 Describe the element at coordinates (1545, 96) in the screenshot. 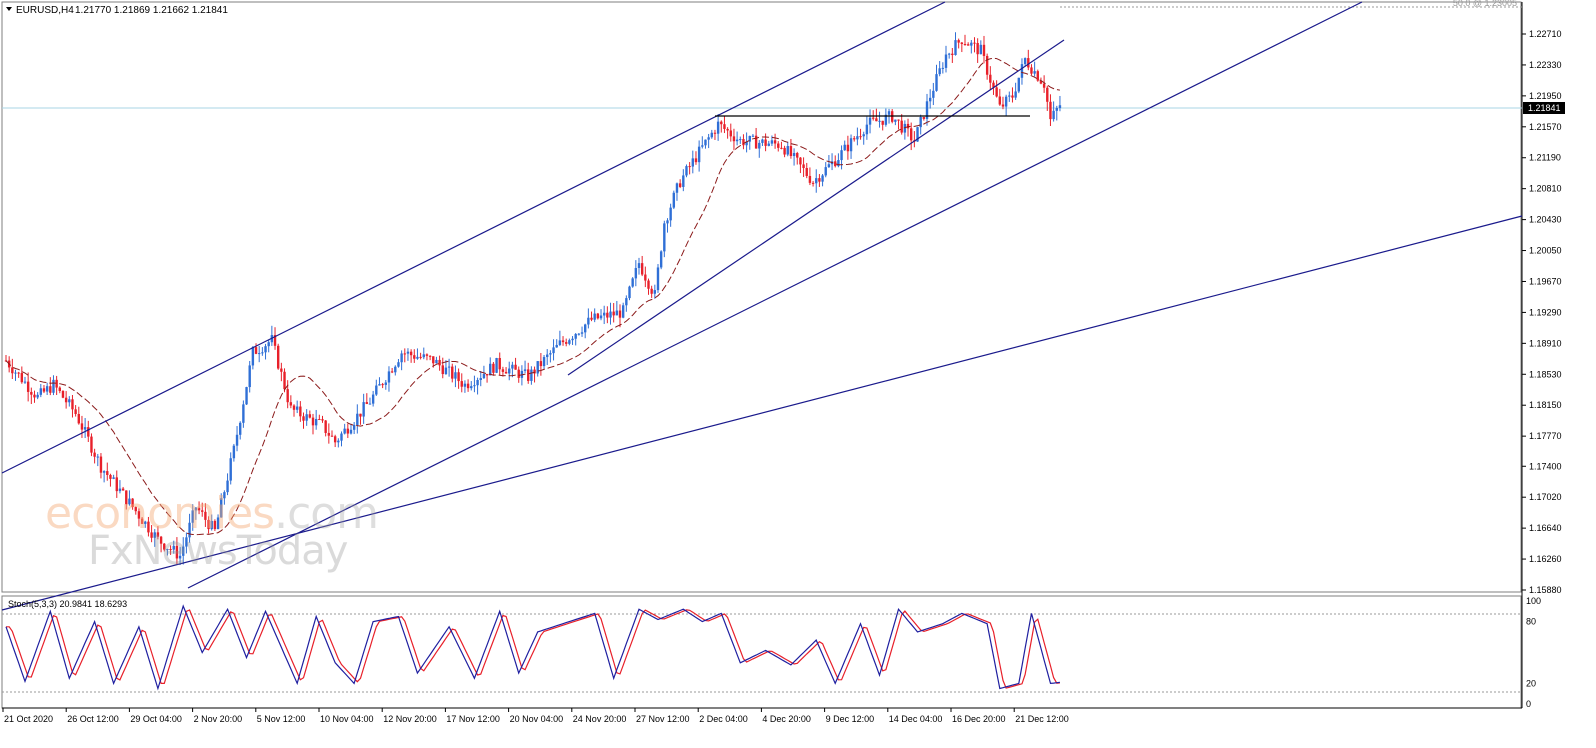

I see `price-tick-label: 1.21950` at that location.